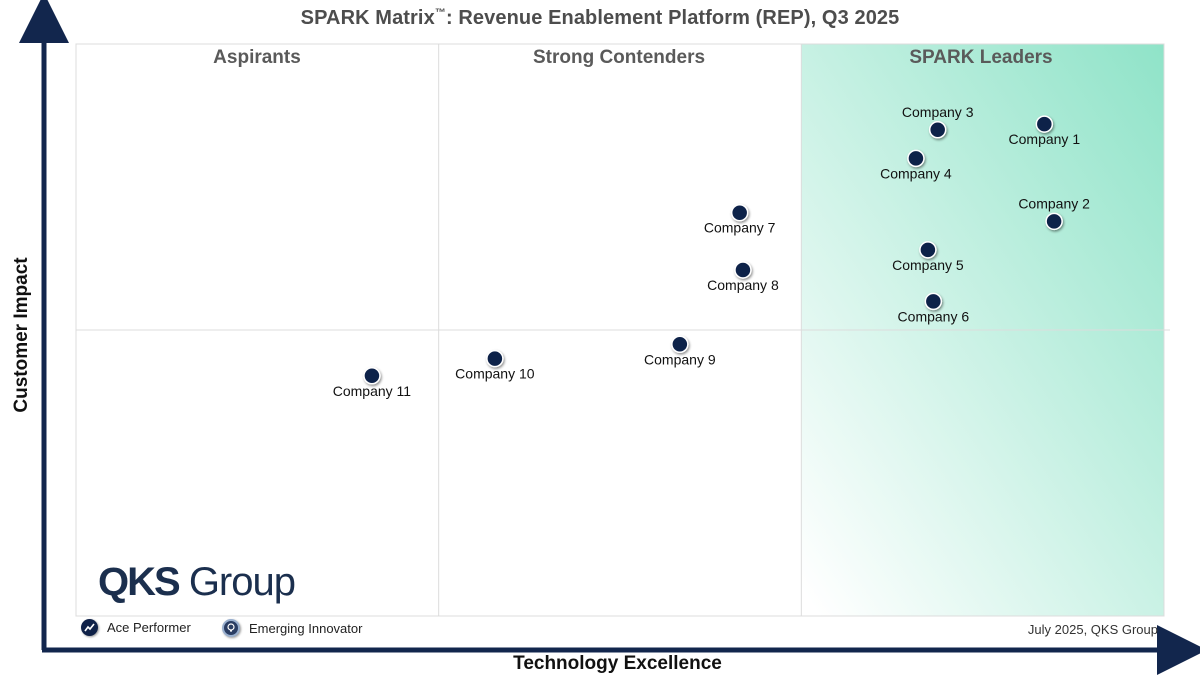  What do you see at coordinates (89, 627) in the screenshot?
I see `ace-performer-icon` at bounding box center [89, 627].